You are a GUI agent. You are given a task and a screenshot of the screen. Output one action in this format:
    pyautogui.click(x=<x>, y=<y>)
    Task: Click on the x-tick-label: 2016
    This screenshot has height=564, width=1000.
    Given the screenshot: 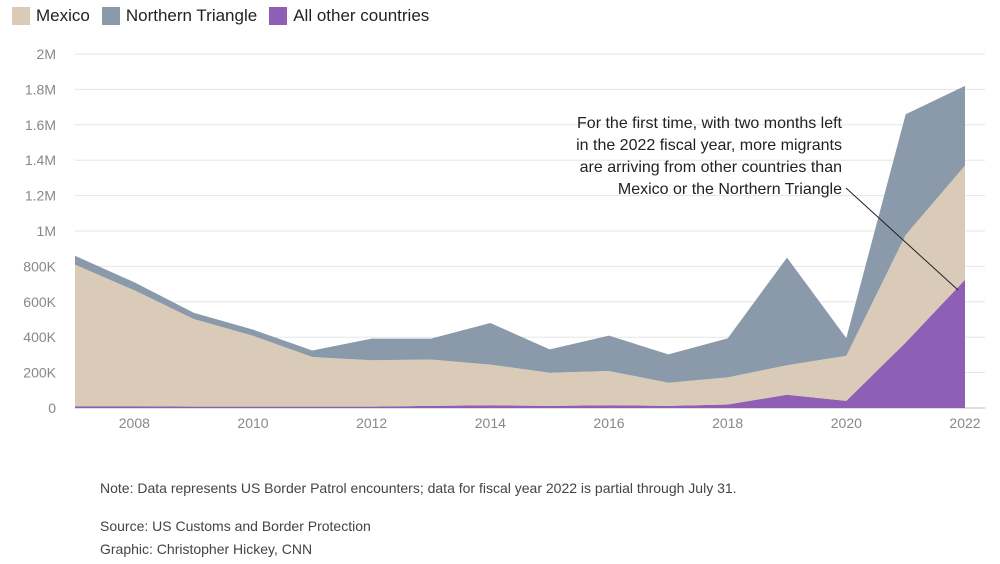 What is the action you would take?
    pyautogui.click(x=608, y=423)
    